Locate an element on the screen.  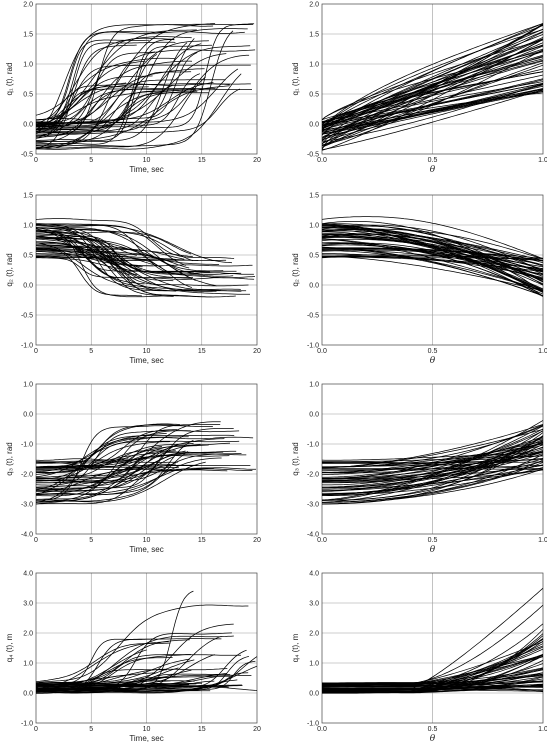
y-axis-label: q₃ (t), rad is located at coordinates (295, 459).